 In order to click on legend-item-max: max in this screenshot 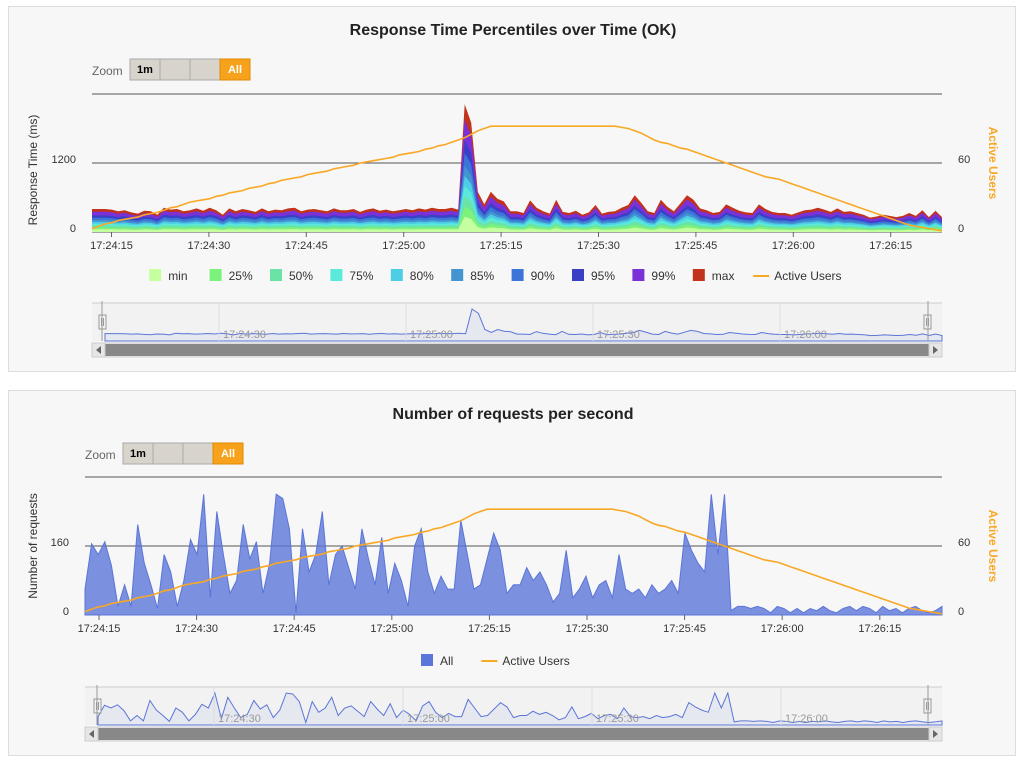, I will do `click(713, 276)`.